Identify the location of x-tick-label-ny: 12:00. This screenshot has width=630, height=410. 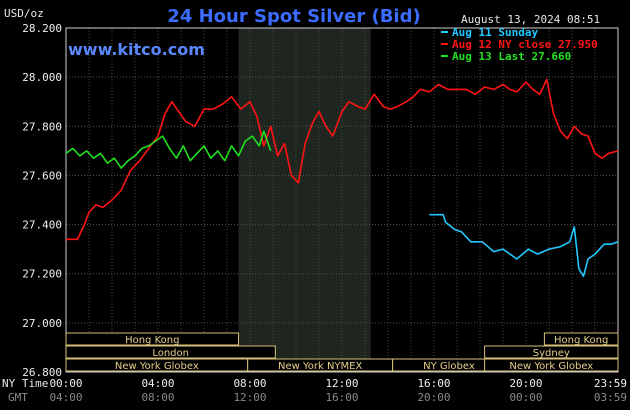
(341, 383).